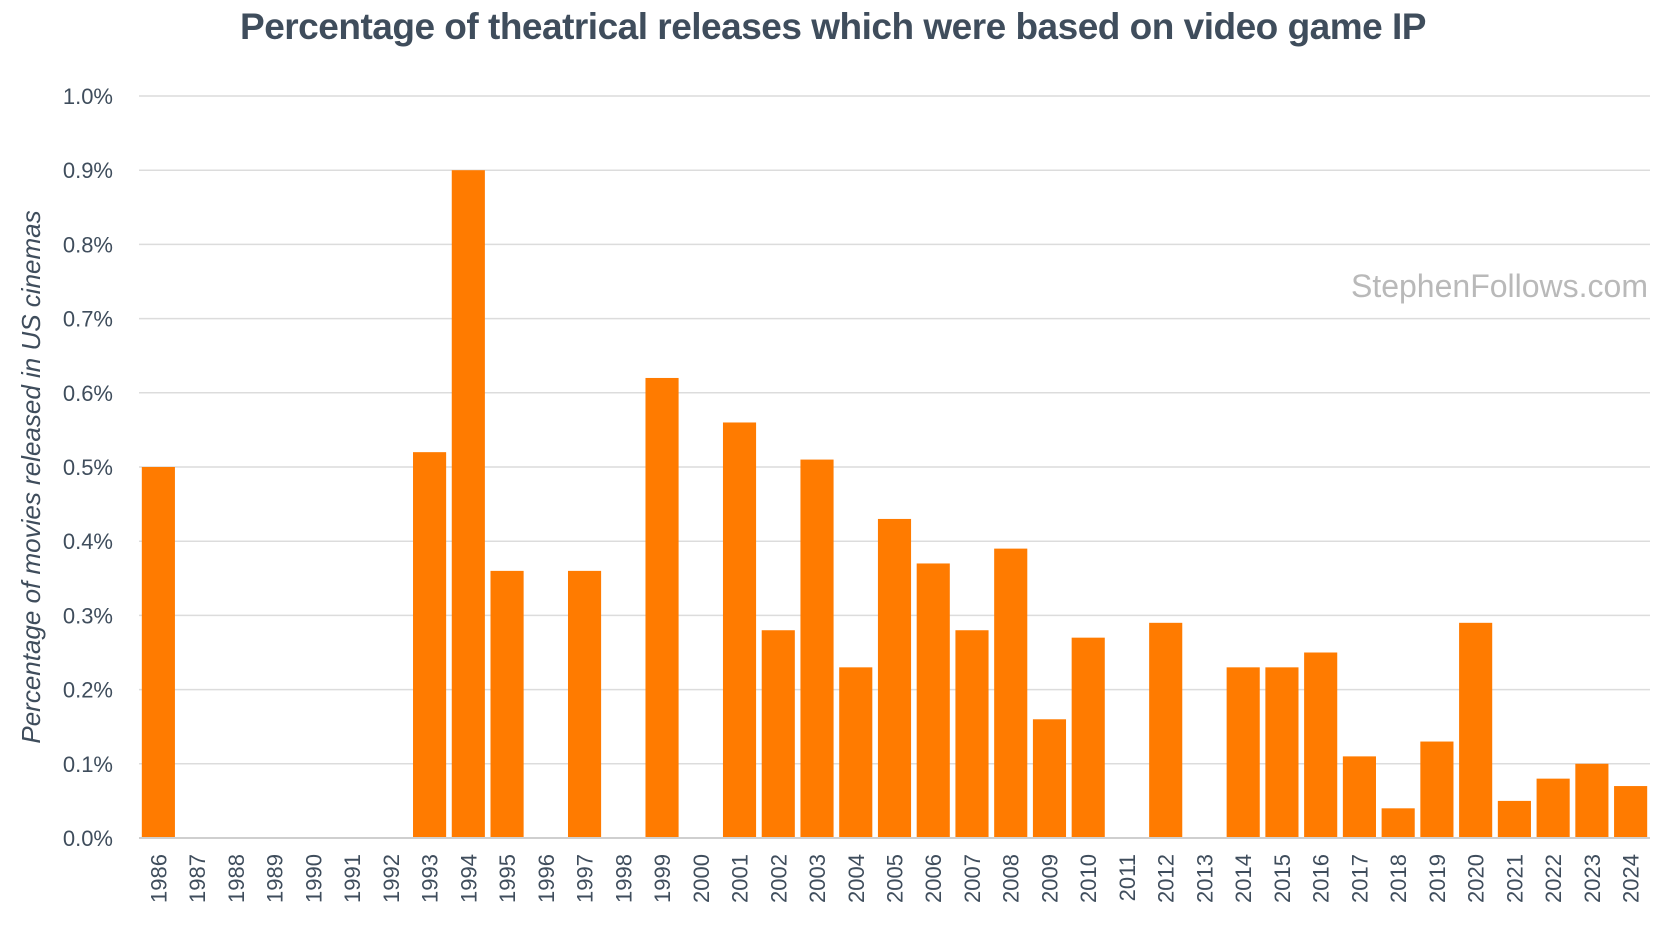  What do you see at coordinates (1011, 878) in the screenshot?
I see `x-tick-label: 2008` at bounding box center [1011, 878].